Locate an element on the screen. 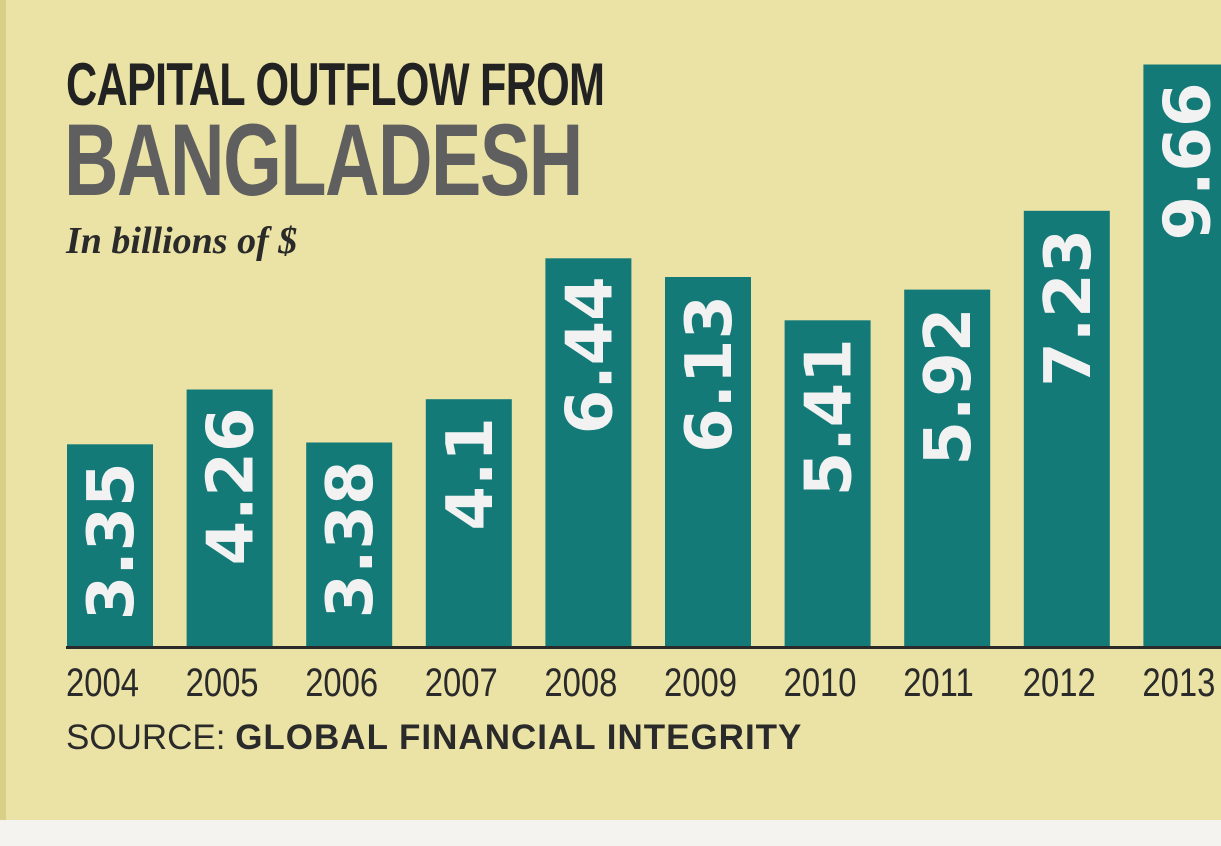  chart-title-line1: CAPITAL OUTFLOW FROM is located at coordinates (335, 84).